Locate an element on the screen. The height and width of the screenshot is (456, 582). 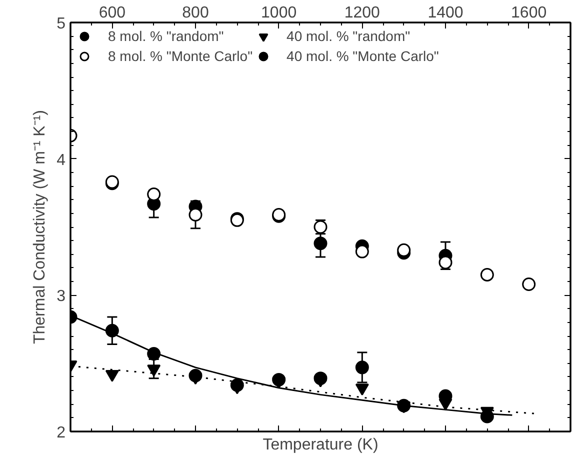
x-tick-label: 1000 is located at coordinates (279, 13).